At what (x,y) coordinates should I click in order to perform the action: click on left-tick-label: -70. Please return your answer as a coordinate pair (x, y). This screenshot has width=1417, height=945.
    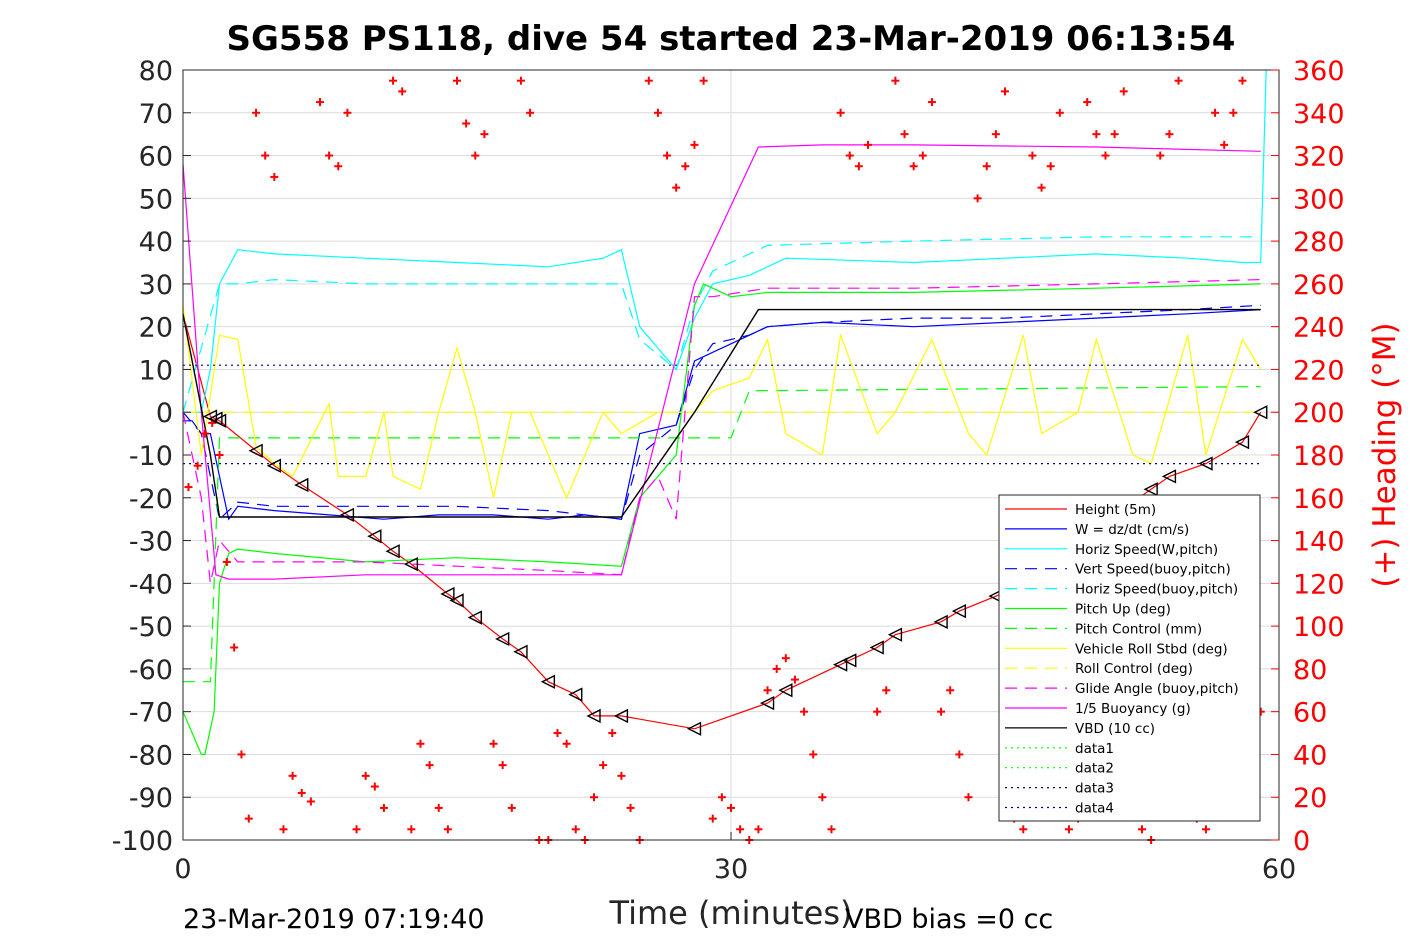
    Looking at the image, I should click on (151, 713).